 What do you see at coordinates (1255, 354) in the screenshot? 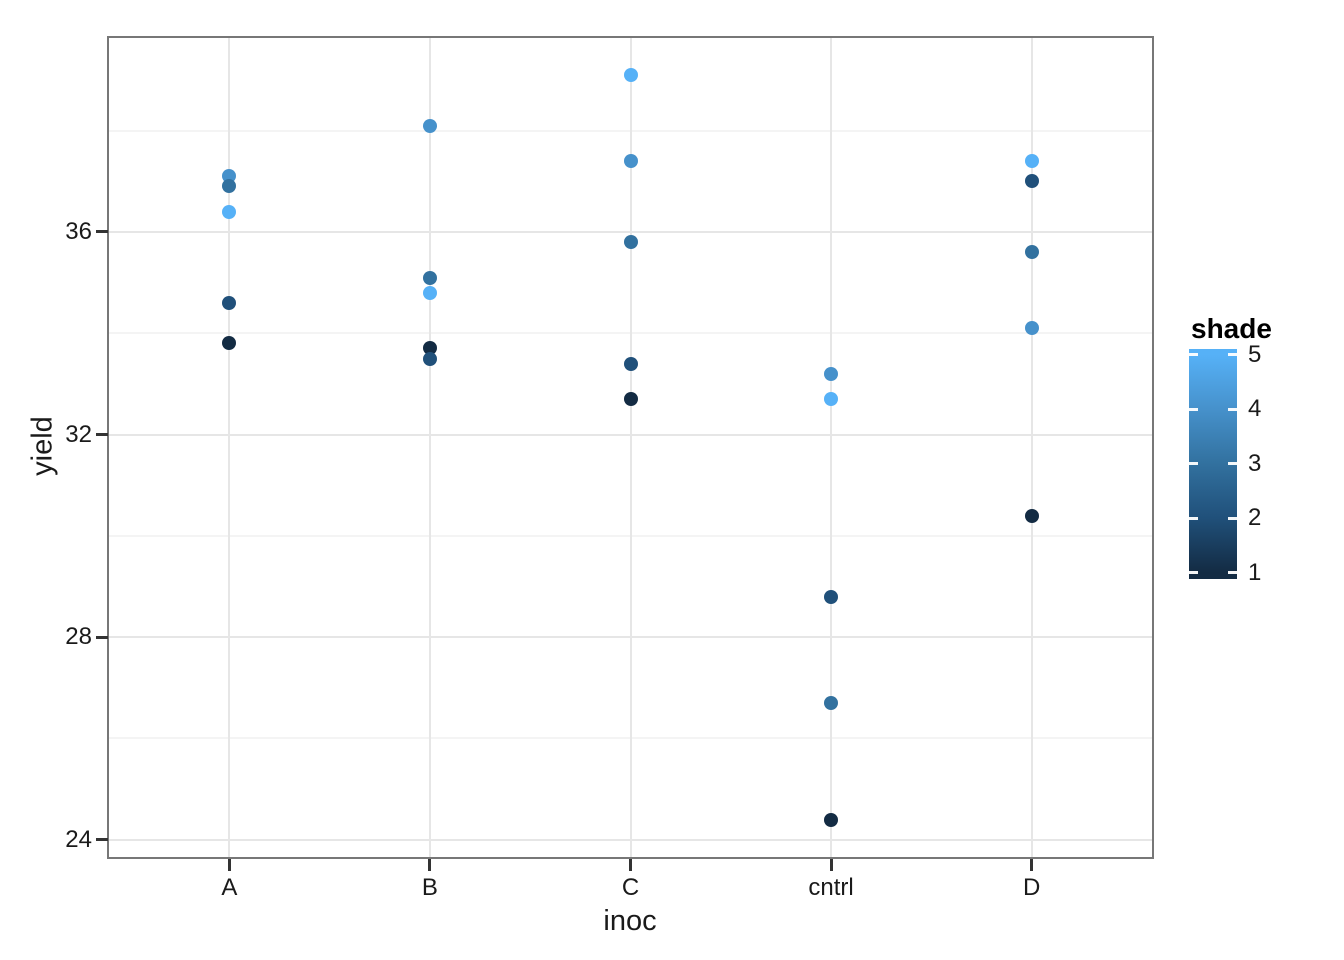
I see `legend-tick-label: 5` at bounding box center [1255, 354].